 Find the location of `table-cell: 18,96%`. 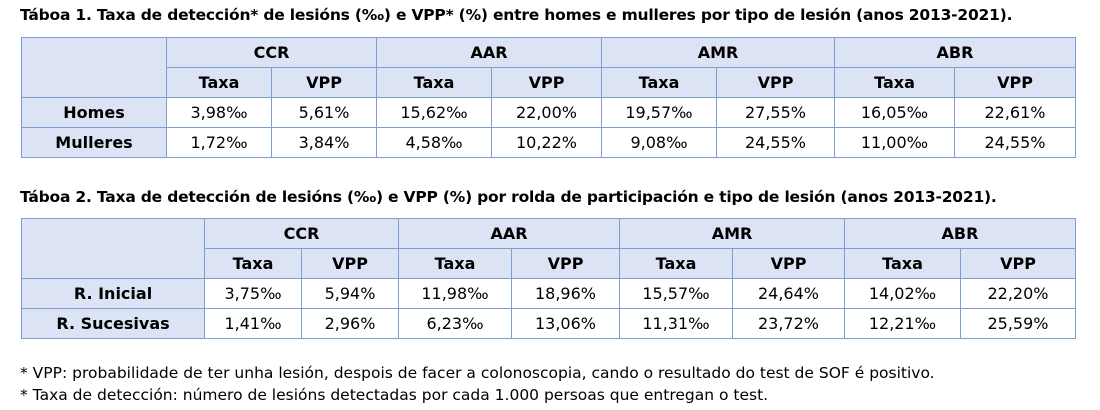

table-cell: 18,96% is located at coordinates (565, 293).